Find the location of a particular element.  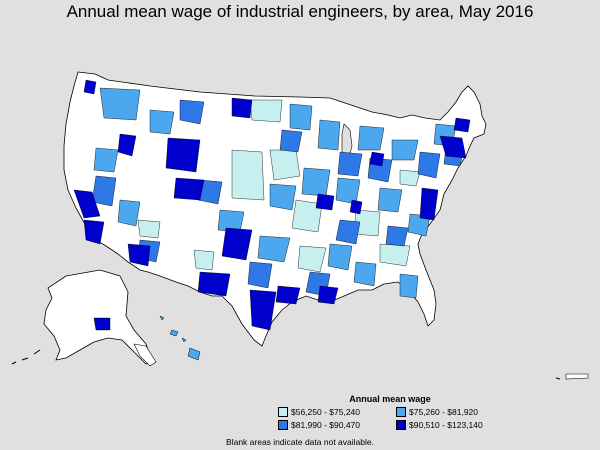

data-note: Blank areas indicate data not available. is located at coordinates (300, 442).